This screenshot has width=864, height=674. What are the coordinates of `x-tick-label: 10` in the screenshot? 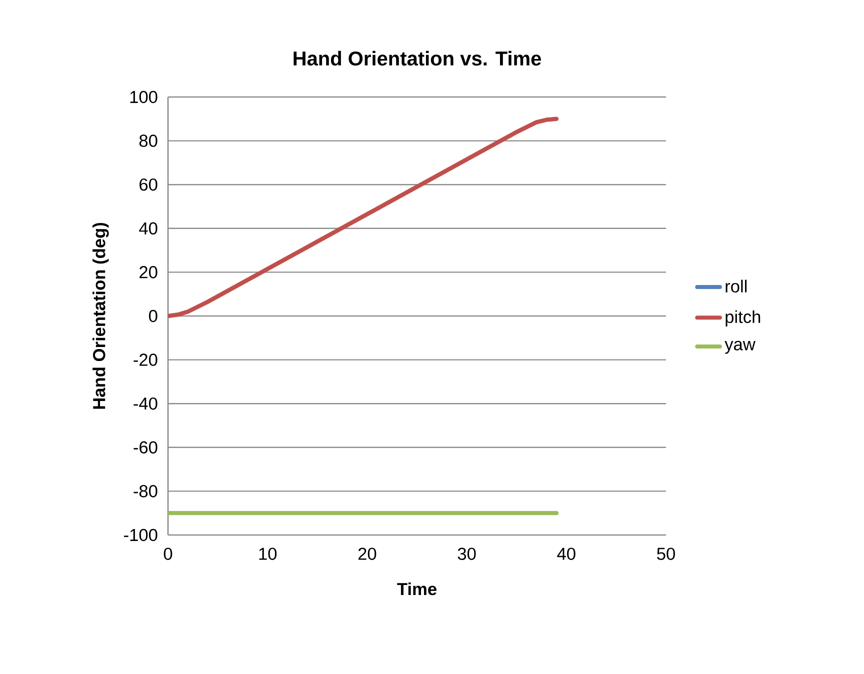 It's located at (268, 554).